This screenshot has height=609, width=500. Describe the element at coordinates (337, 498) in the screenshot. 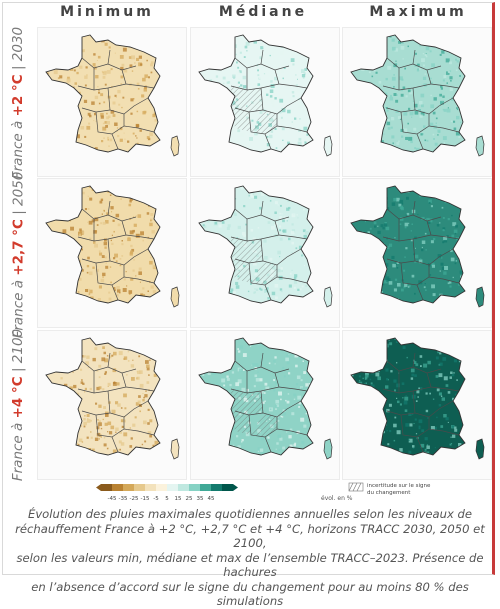

I see `legend-unit: évol. en %` at that location.